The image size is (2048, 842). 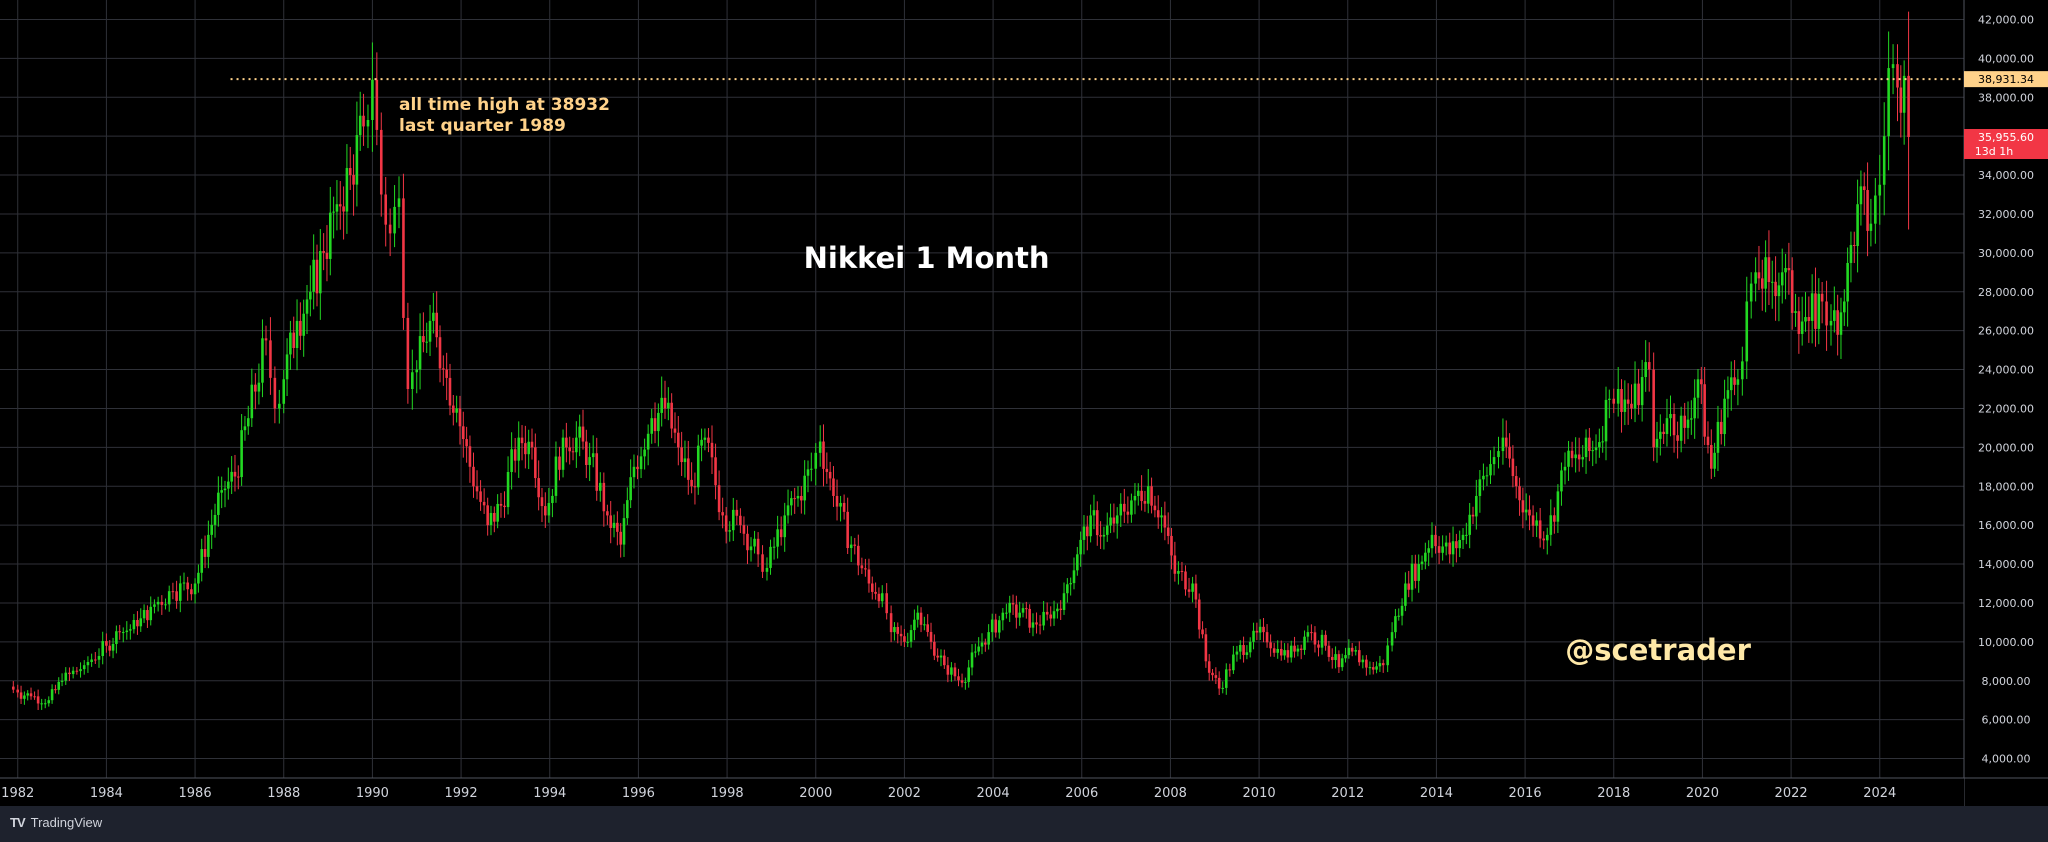 What do you see at coordinates (982, 792) in the screenshot?
I see `time-axis-panel` at bounding box center [982, 792].